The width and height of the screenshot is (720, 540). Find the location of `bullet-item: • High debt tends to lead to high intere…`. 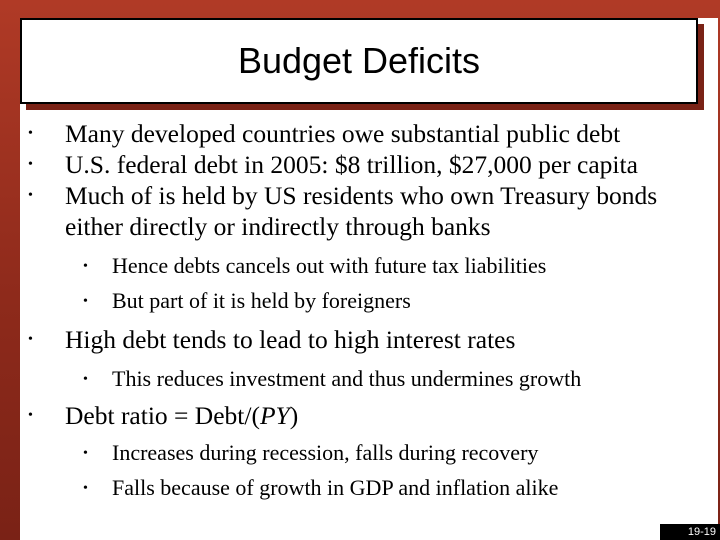

bullet-item: • High debt tends to lead to high intere… is located at coordinates (370, 339).